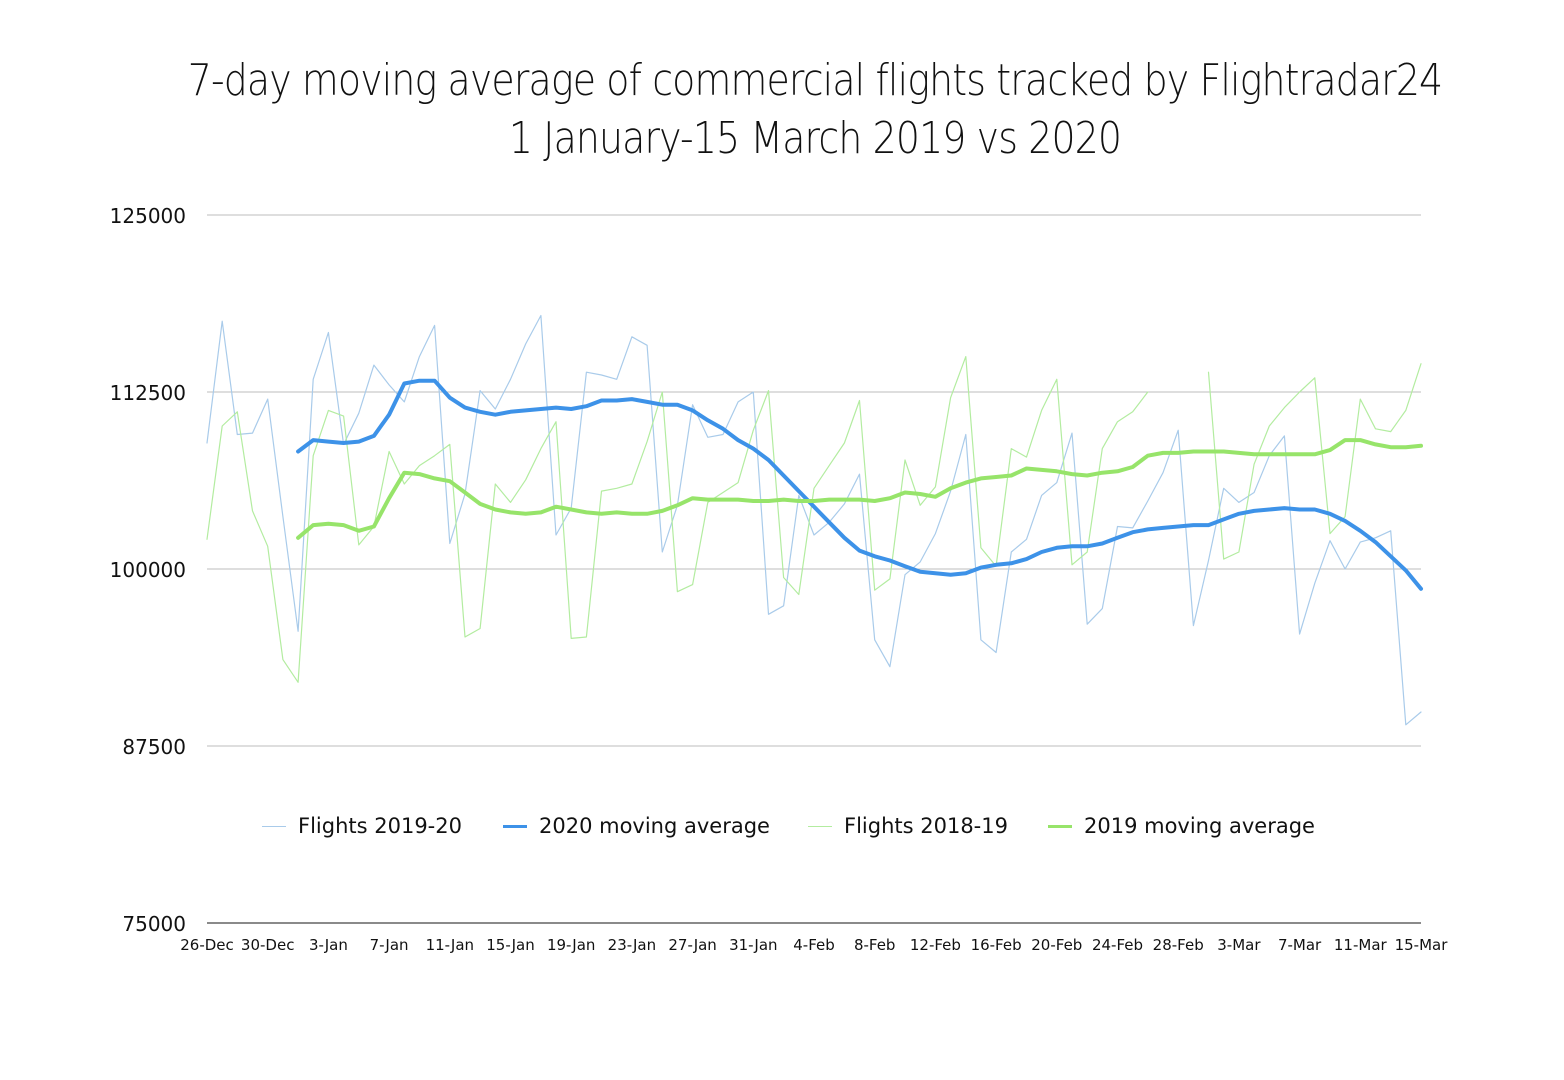 The width and height of the screenshot is (1564, 1080). I want to click on x-tick-label: 30-Dec, so click(268, 945).